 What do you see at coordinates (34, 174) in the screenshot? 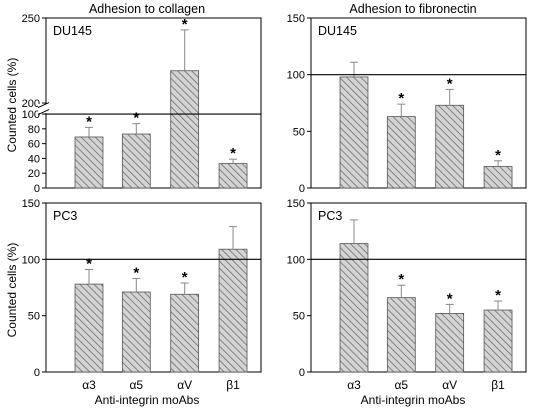
I see `y-tick-label: 20` at bounding box center [34, 174].